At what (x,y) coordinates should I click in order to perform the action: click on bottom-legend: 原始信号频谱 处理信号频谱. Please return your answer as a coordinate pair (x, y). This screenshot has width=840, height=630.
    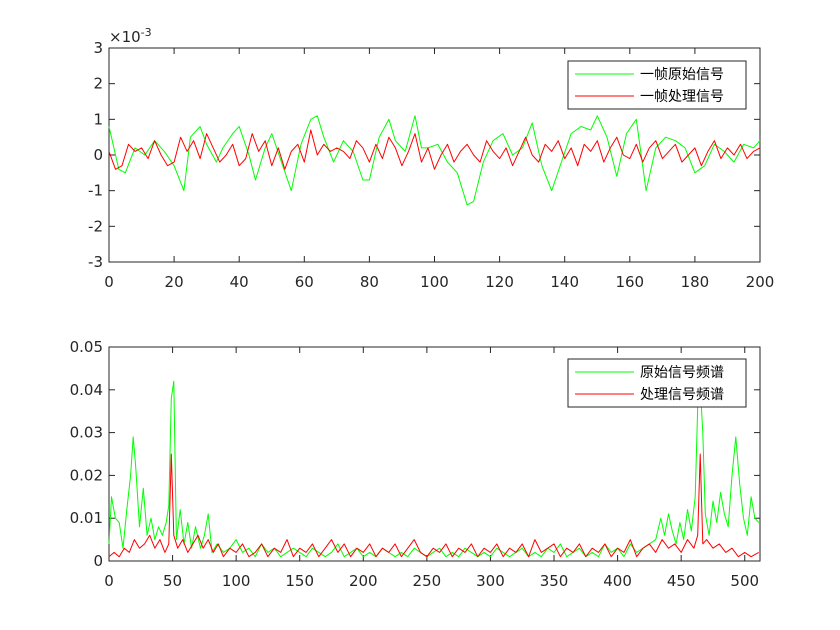
    Looking at the image, I should click on (657, 383).